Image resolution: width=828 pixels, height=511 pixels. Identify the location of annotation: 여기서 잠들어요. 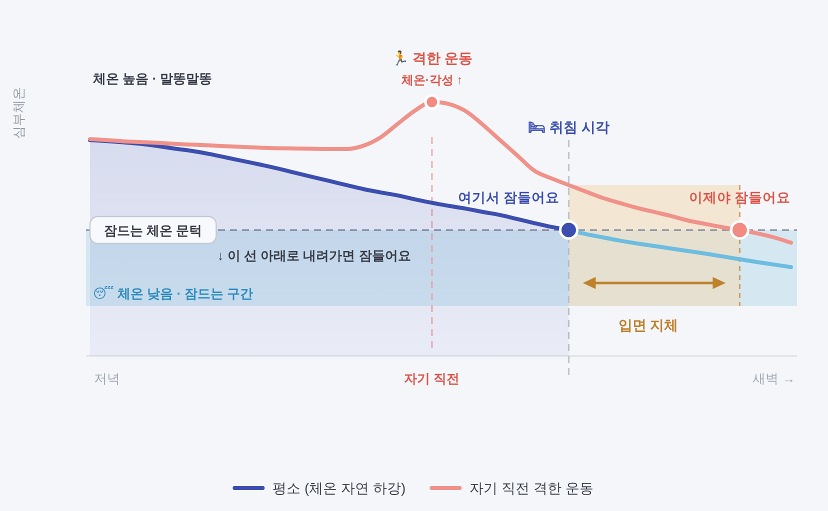
(509, 198).